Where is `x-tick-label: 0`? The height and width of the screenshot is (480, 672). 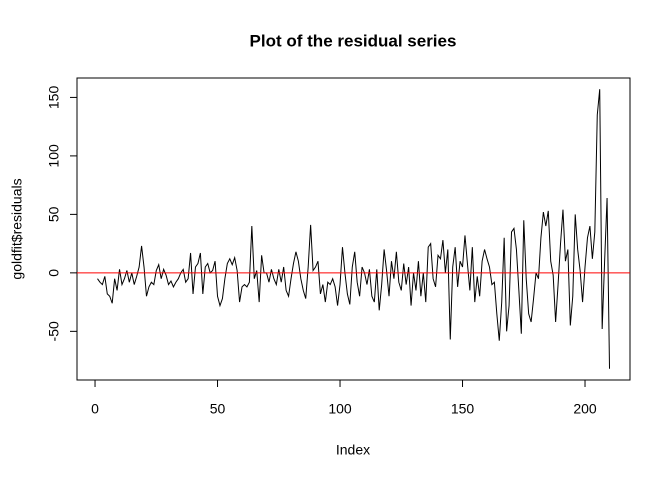
x-tick-label: 0 is located at coordinates (95, 409).